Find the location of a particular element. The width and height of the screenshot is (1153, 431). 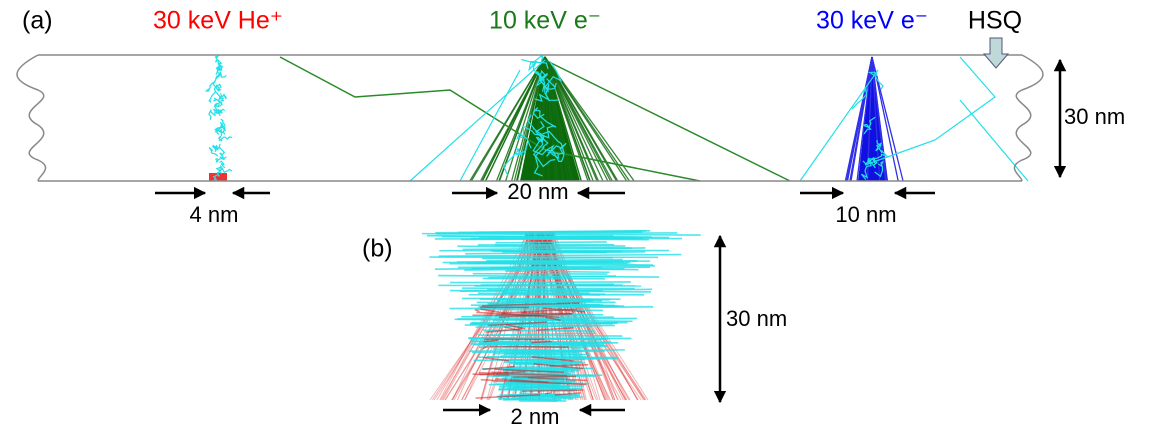

height-label: 30 nm is located at coordinates (756, 318).